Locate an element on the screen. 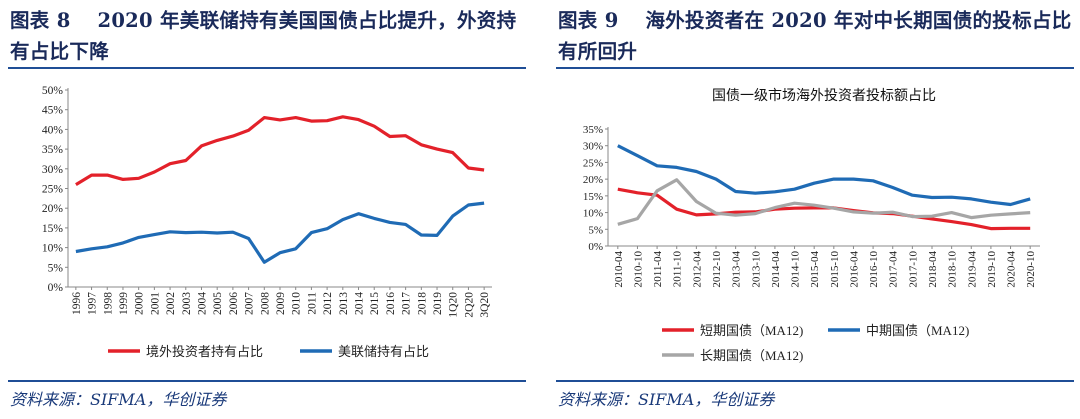 This screenshot has height=419, width=1080. x-tick-label: 2017 is located at coordinates (407, 303).